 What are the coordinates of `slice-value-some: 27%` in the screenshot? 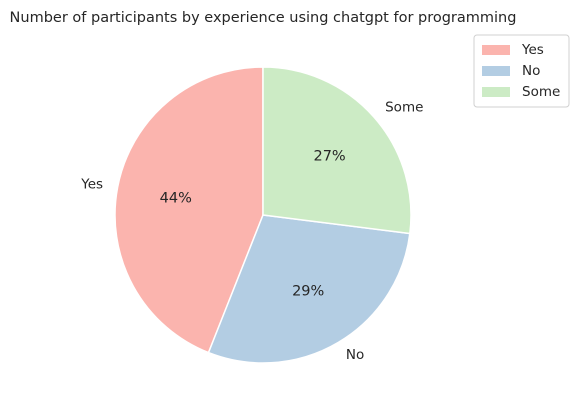 It's located at (329, 156).